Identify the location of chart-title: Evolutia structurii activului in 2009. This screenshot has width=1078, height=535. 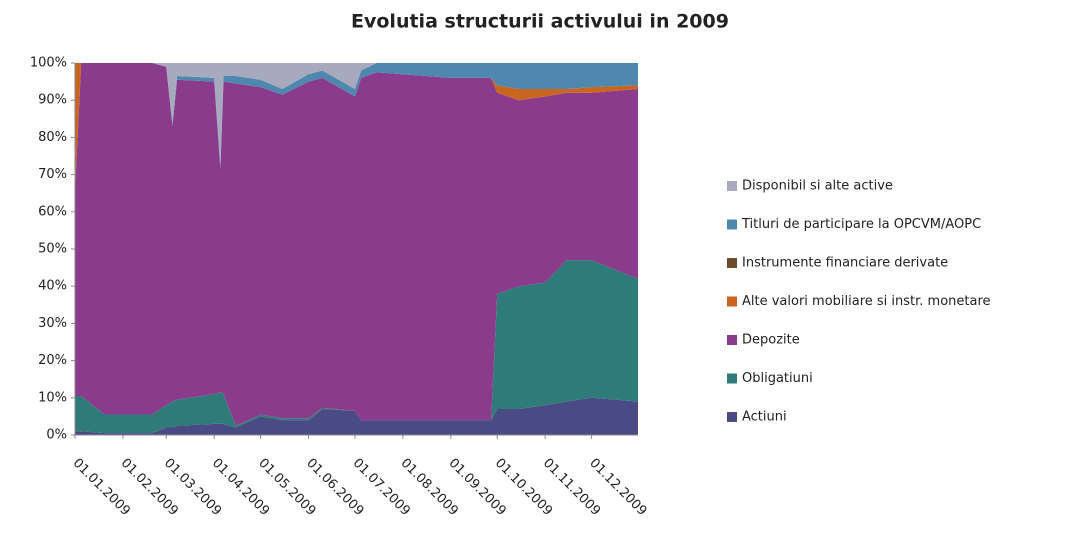
(540, 22).